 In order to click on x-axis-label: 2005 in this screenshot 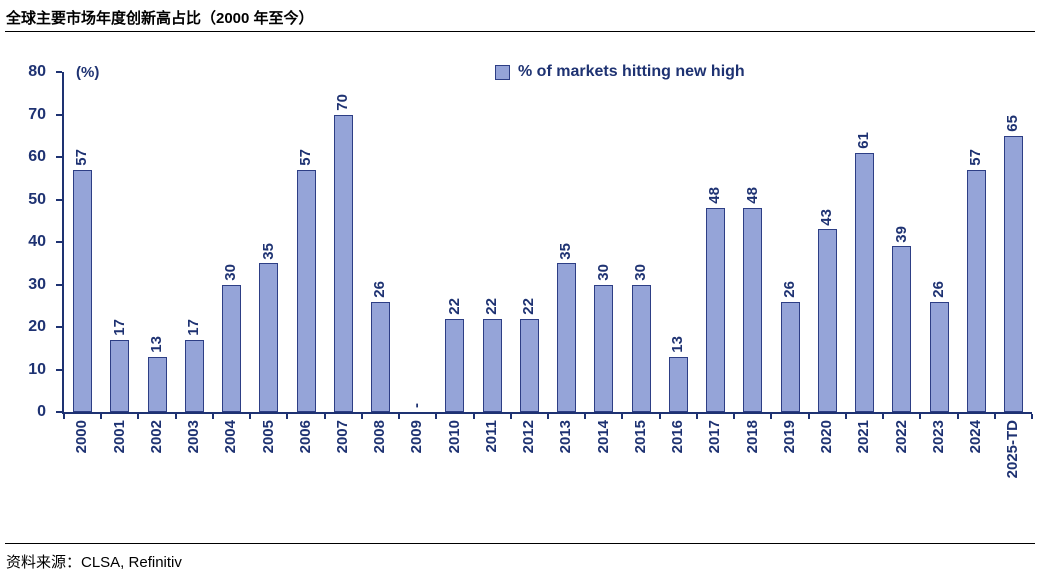, I will do `click(268, 437)`.